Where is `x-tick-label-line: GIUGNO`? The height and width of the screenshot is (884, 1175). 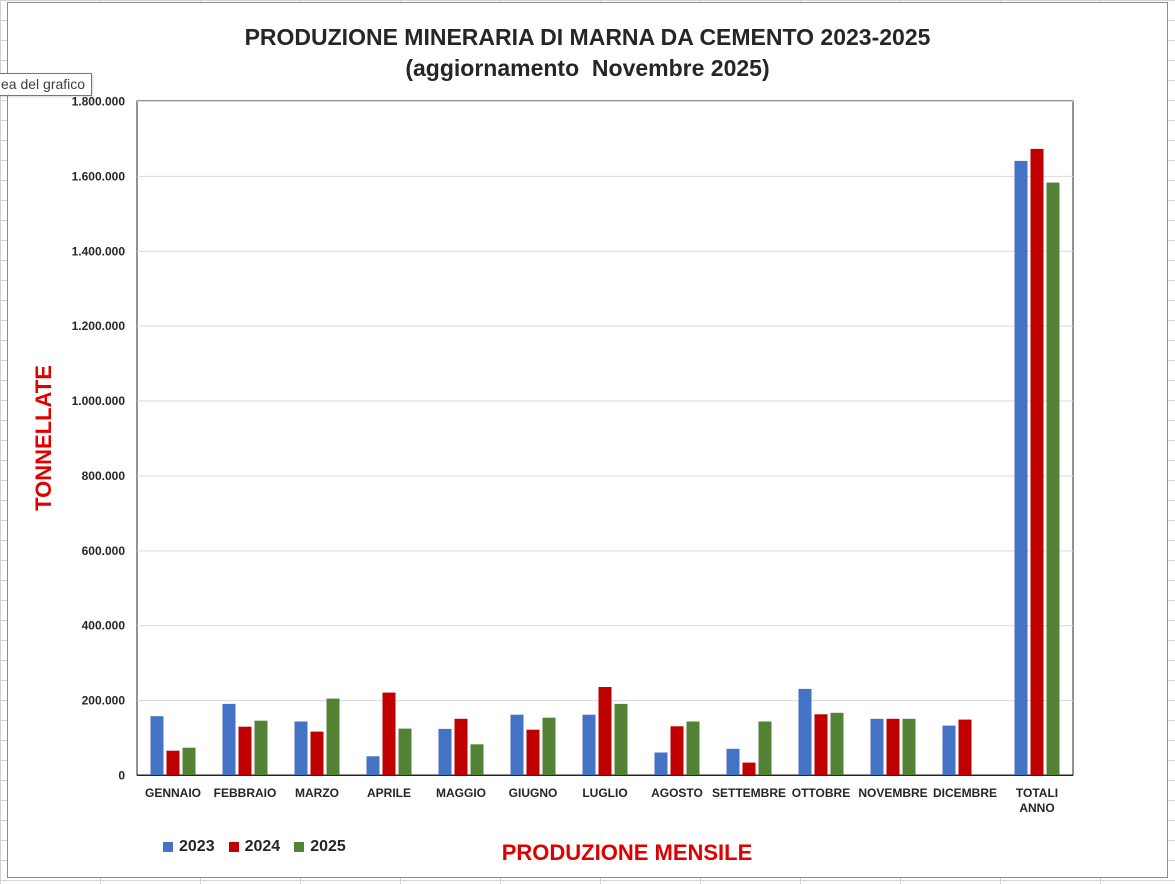
x-tick-label-line: GIUGNO is located at coordinates (533, 793).